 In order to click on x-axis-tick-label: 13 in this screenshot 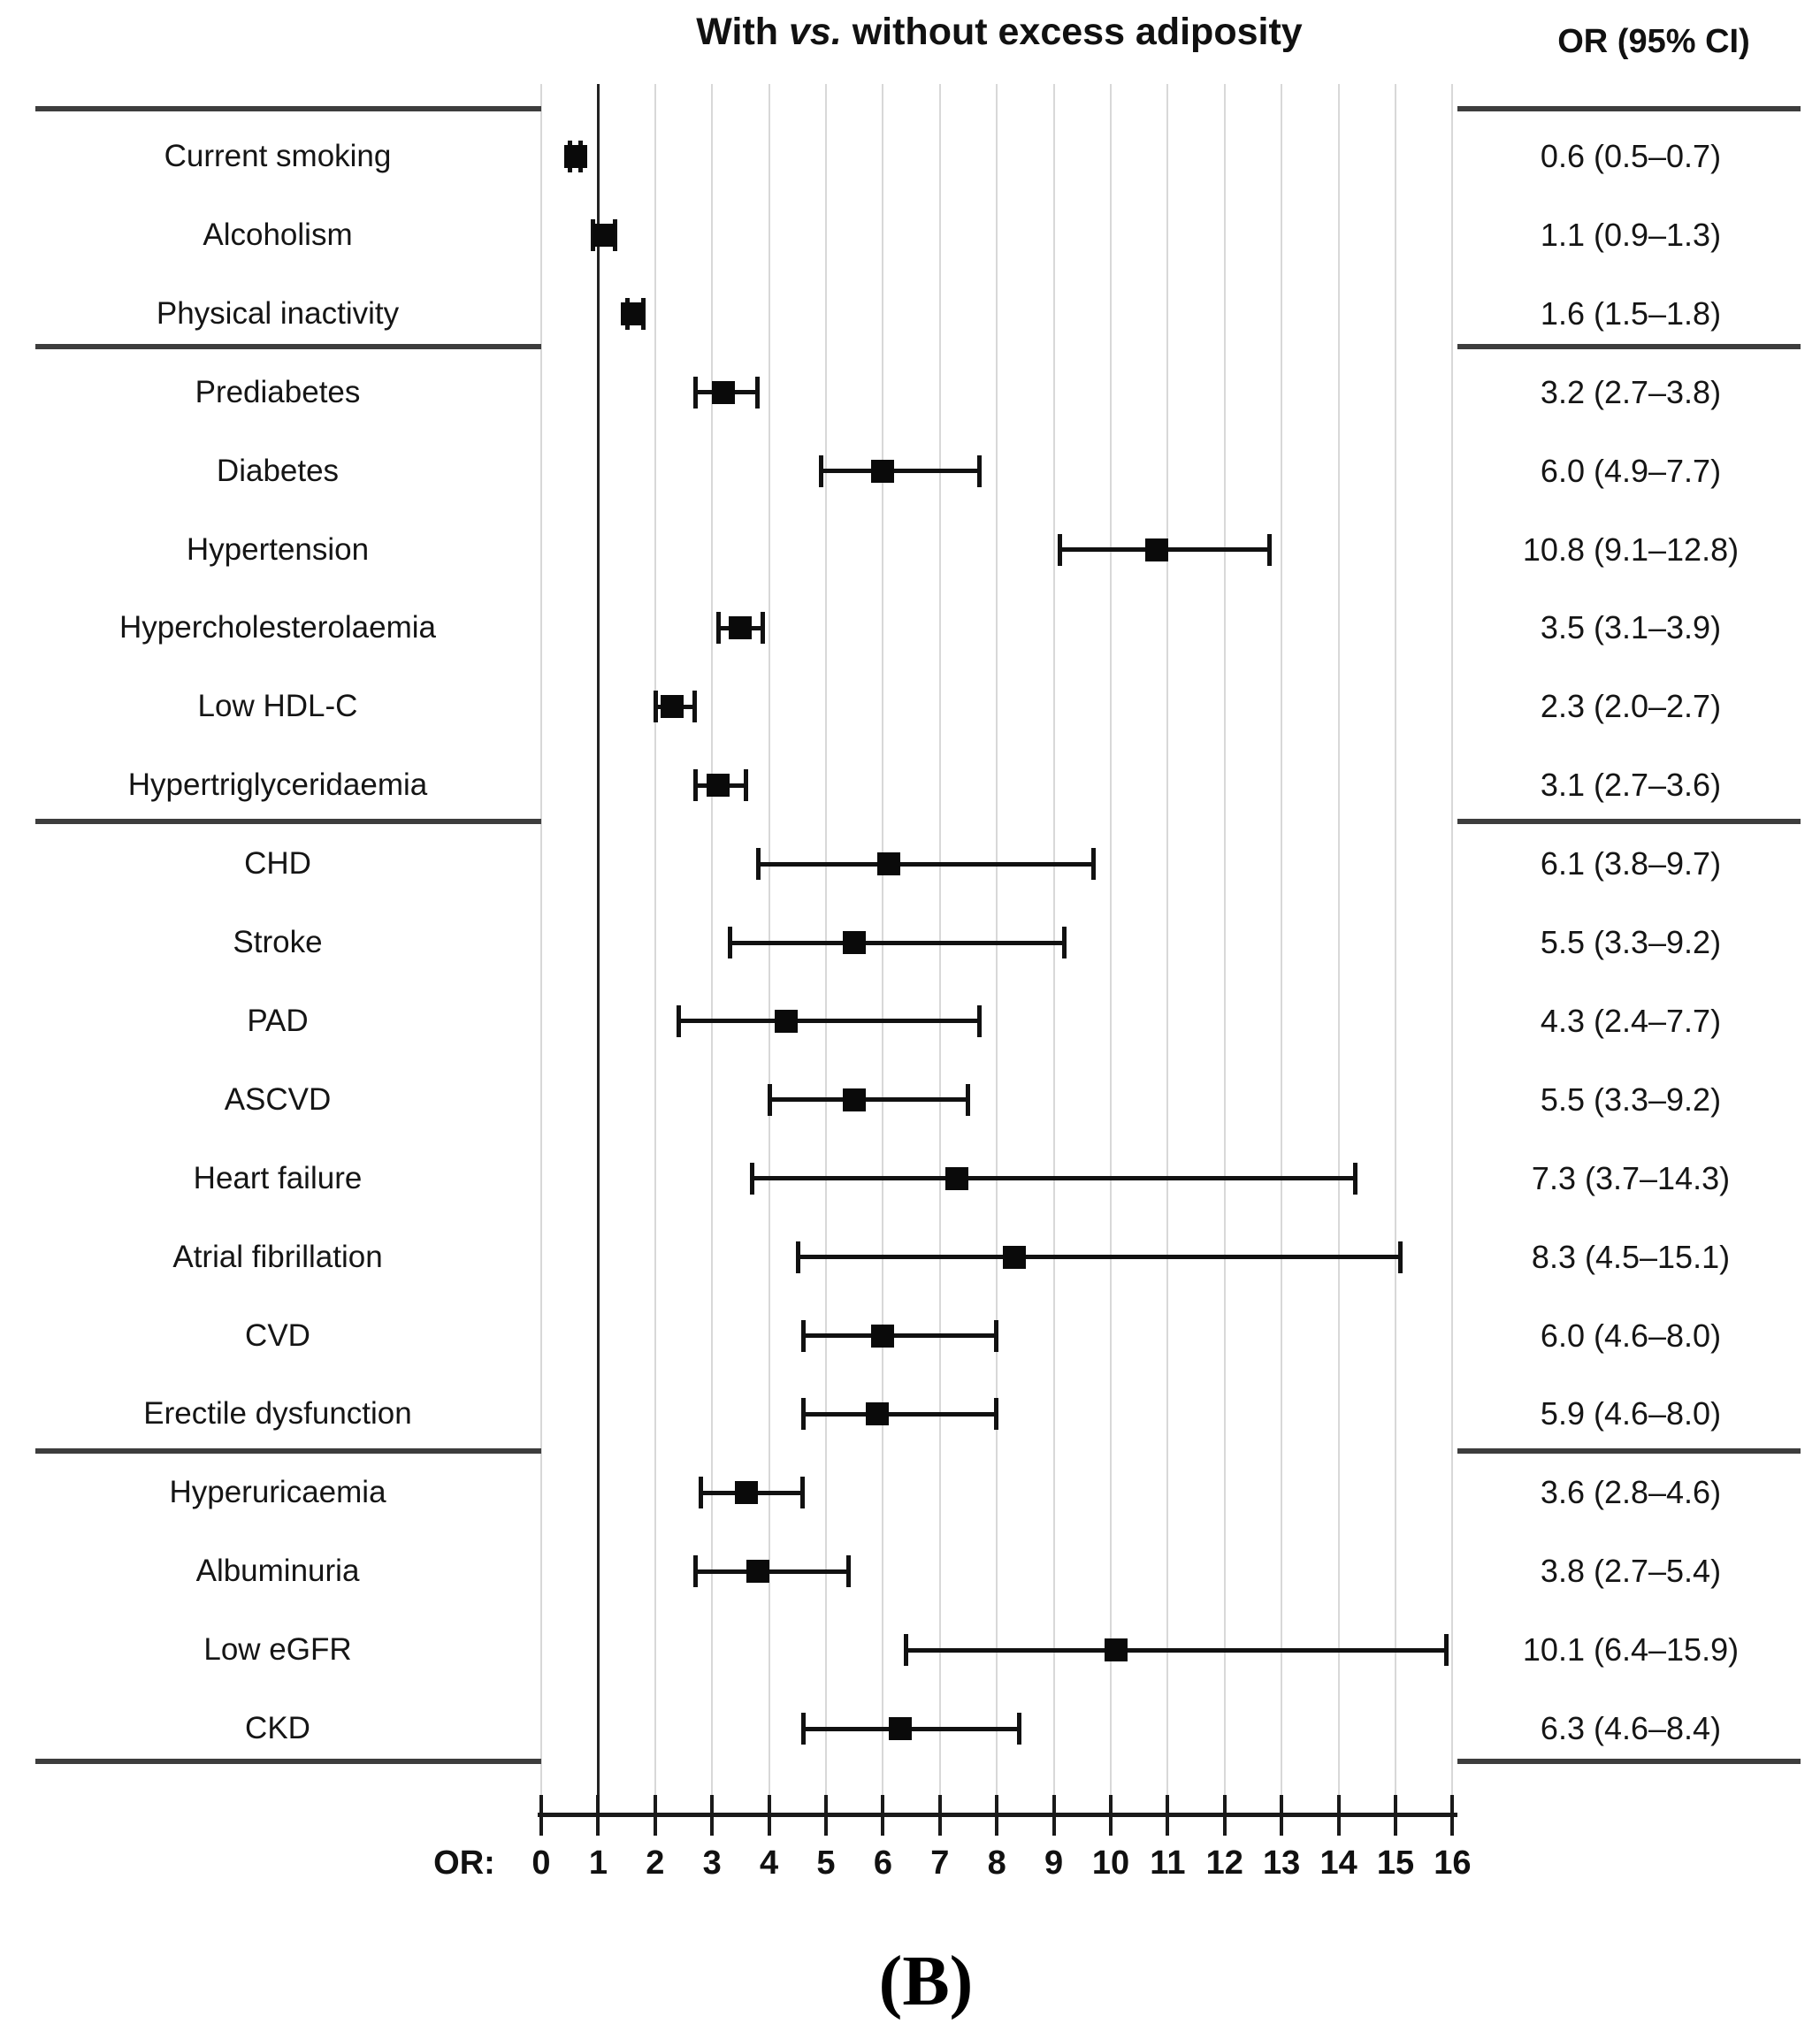, I will do `click(1282, 1863)`.